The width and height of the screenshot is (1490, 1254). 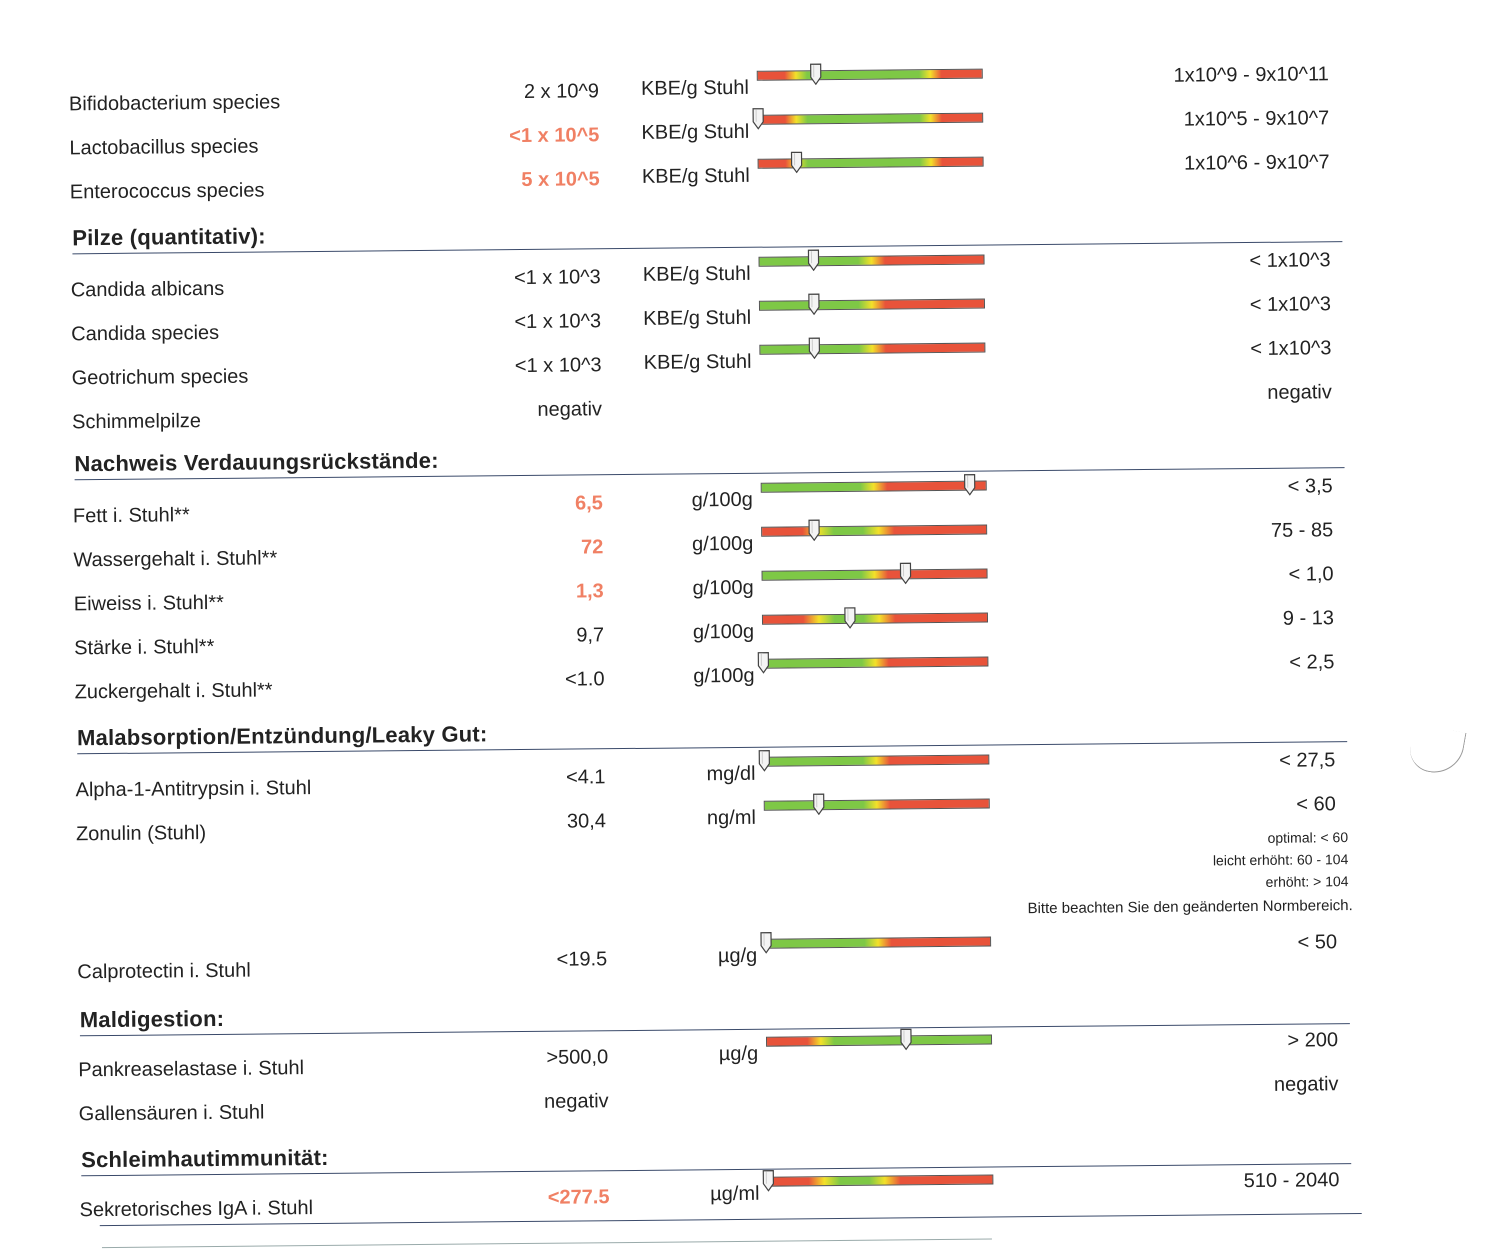 What do you see at coordinates (585, 777) in the screenshot?
I see `result-value: <4.1` at bounding box center [585, 777].